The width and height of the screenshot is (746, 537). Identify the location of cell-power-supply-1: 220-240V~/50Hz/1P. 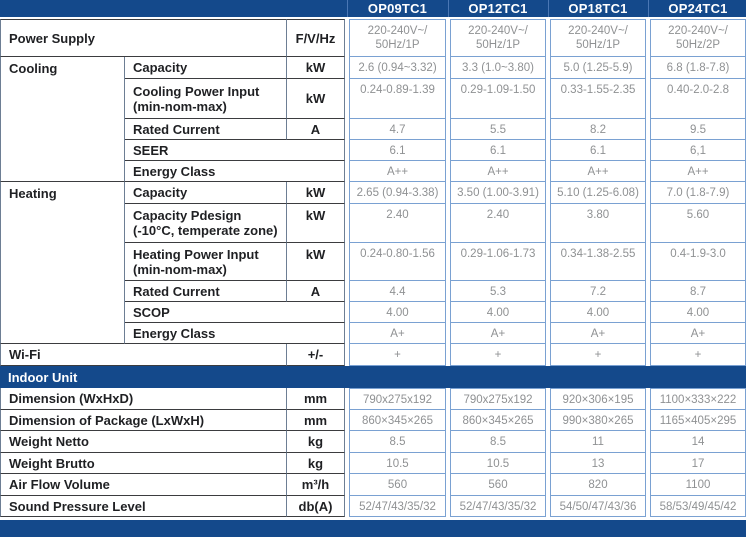
(397, 38).